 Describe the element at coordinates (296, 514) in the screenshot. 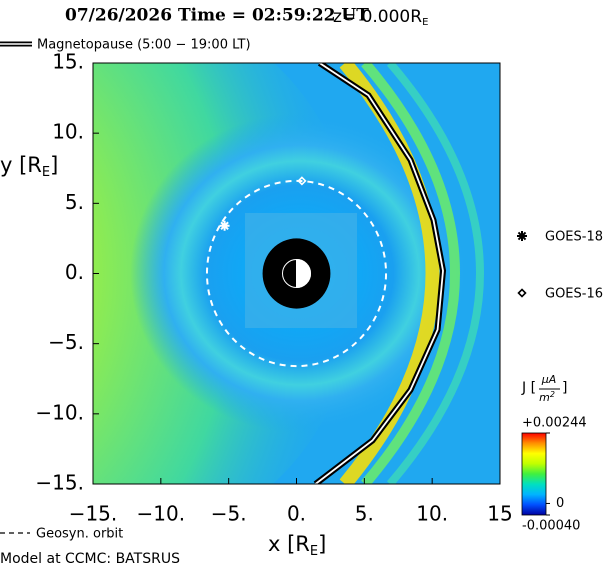

I see `x-tick-label: 0.` at that location.